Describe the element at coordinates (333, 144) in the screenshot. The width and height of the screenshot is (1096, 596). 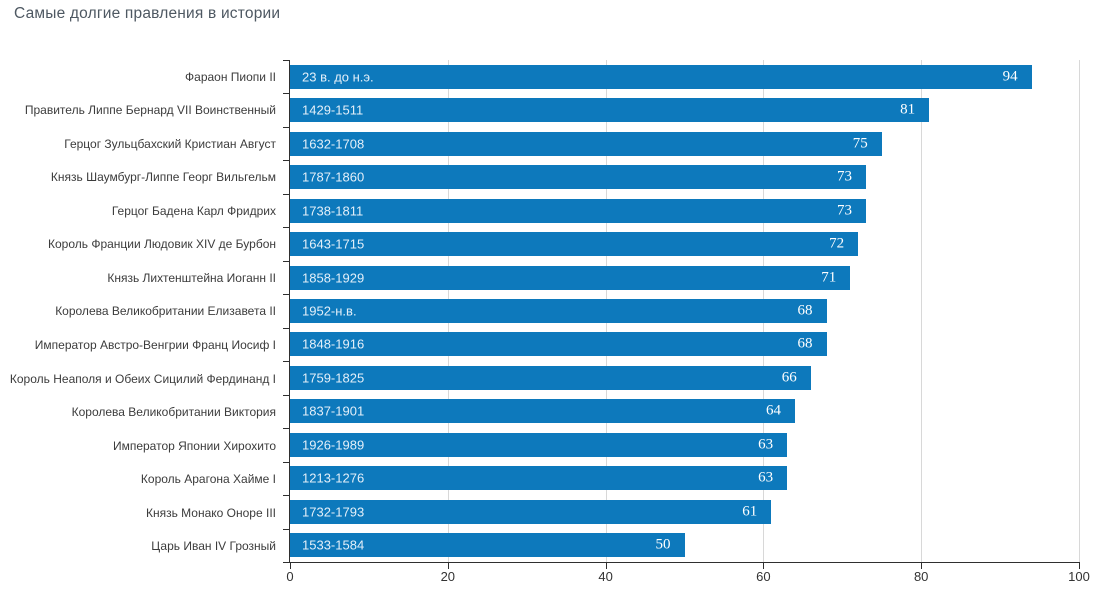
I see `bar-period-label: 1632-1708` at that location.